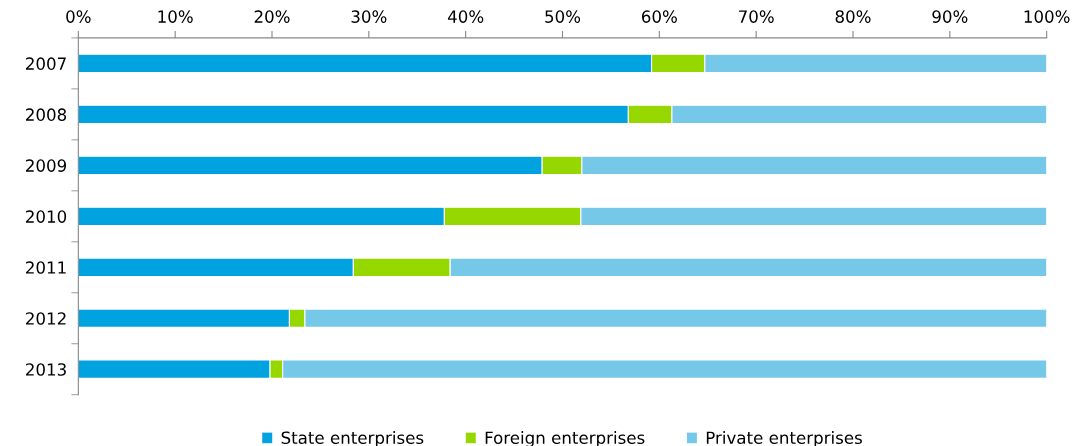  What do you see at coordinates (46, 369) in the screenshot?
I see `y-tick-label: 2013` at bounding box center [46, 369].